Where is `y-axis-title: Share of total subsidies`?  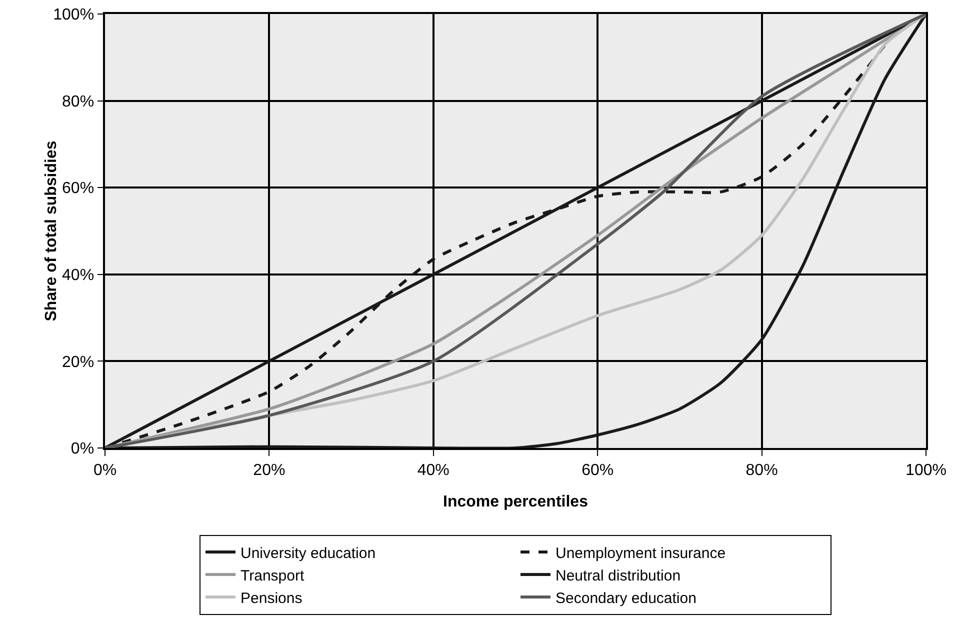 y-axis-title: Share of total subsidies is located at coordinates (51, 231).